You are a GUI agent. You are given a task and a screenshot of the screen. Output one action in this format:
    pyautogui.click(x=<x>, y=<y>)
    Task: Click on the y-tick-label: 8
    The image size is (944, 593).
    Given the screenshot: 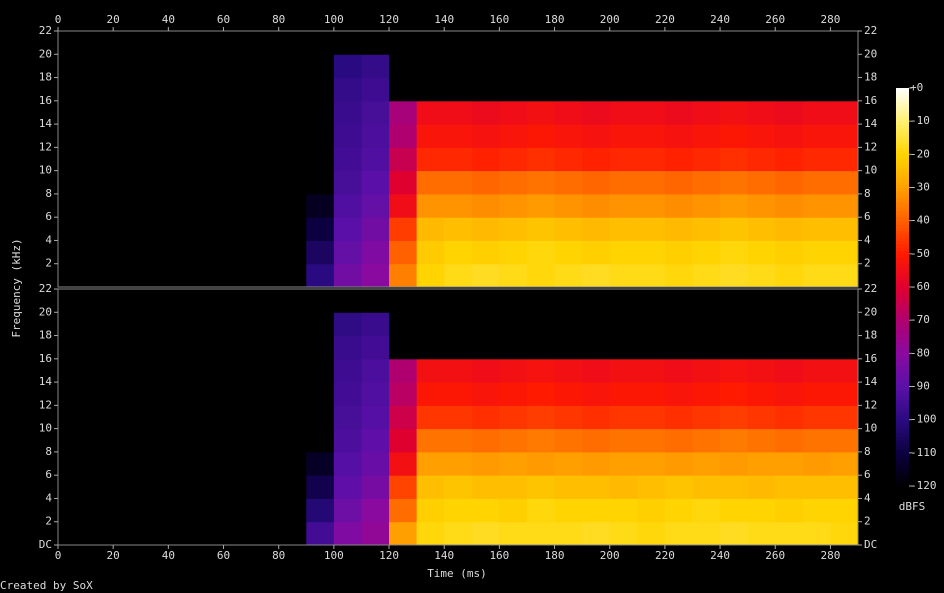 What is the action you would take?
    pyautogui.click(x=867, y=451)
    